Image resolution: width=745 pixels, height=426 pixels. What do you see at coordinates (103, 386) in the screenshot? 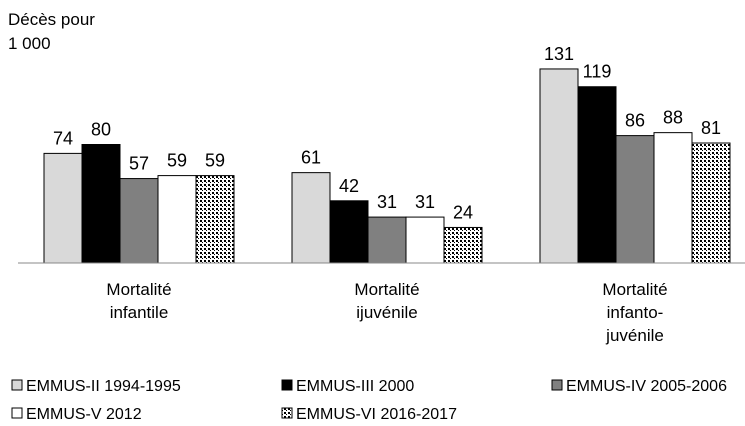
I see `legend-label: EMMUS-II 1994-1995` at bounding box center [103, 386].